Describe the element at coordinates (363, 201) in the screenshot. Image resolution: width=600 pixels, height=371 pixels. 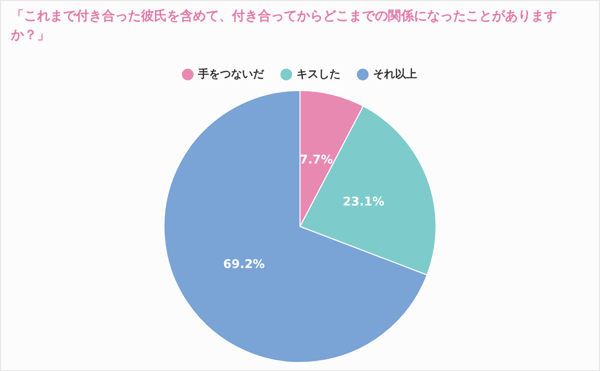
I see `data-label: 23.1%` at that location.